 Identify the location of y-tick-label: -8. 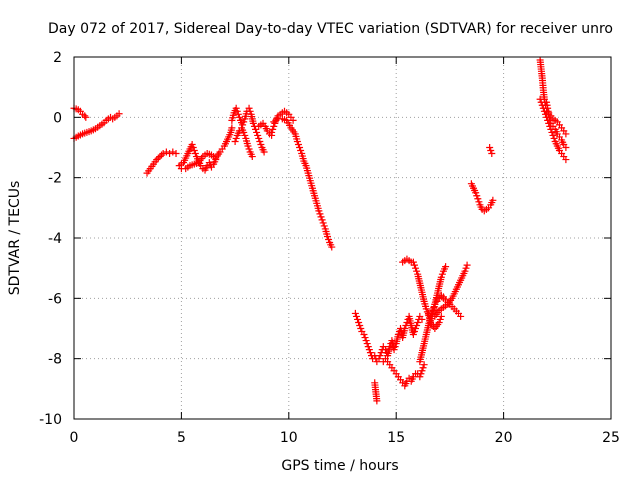
(55, 360).